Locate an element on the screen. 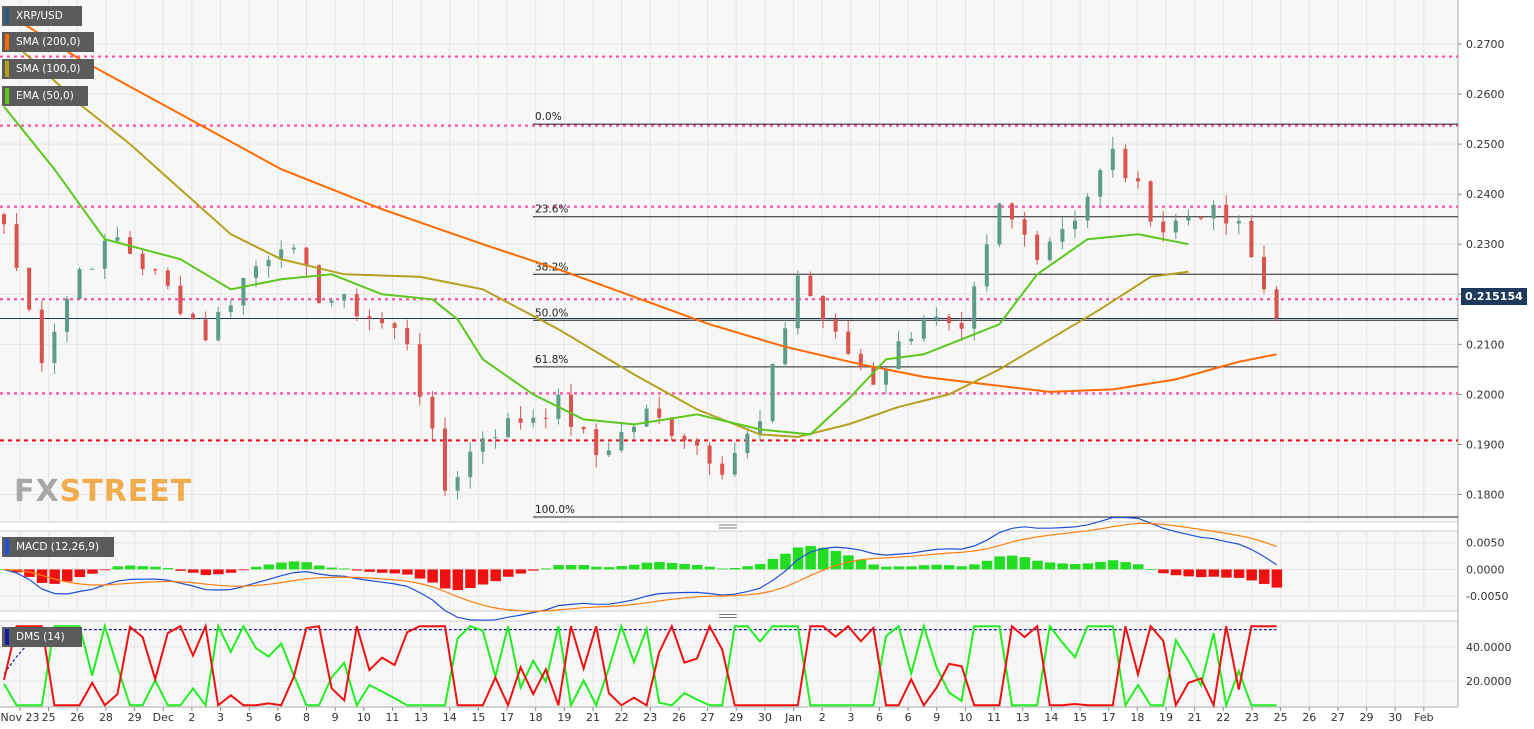 This screenshot has height=729, width=1534. legend-sma100: SMA (100,0) is located at coordinates (48, 69).